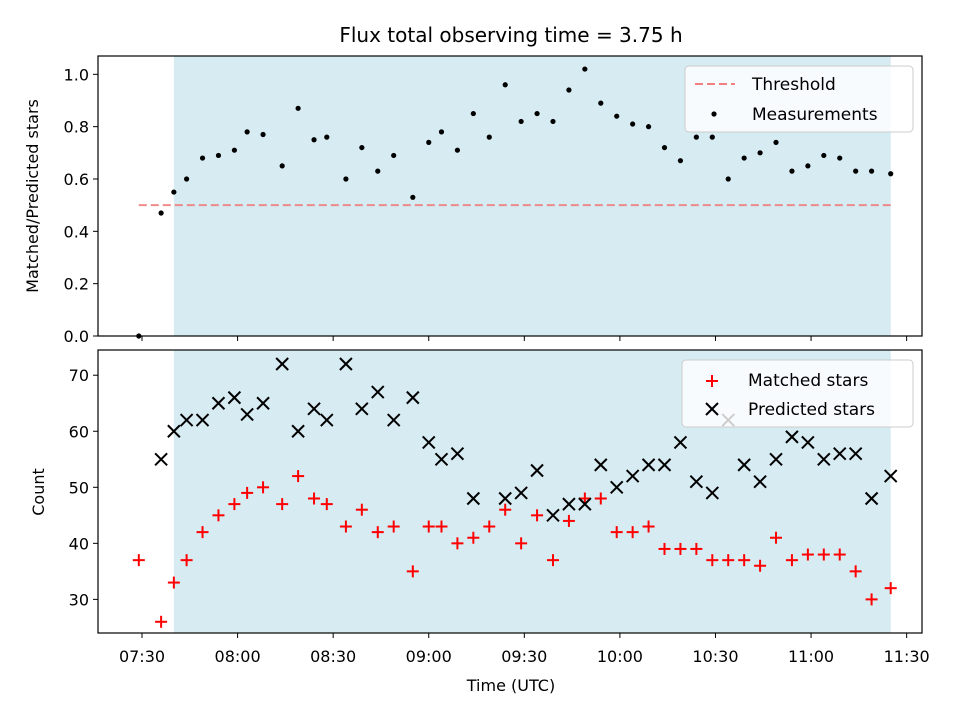 This screenshot has height=720, width=960. Describe the element at coordinates (808, 381) in the screenshot. I see `legend-matched-label: Matched stars` at that location.